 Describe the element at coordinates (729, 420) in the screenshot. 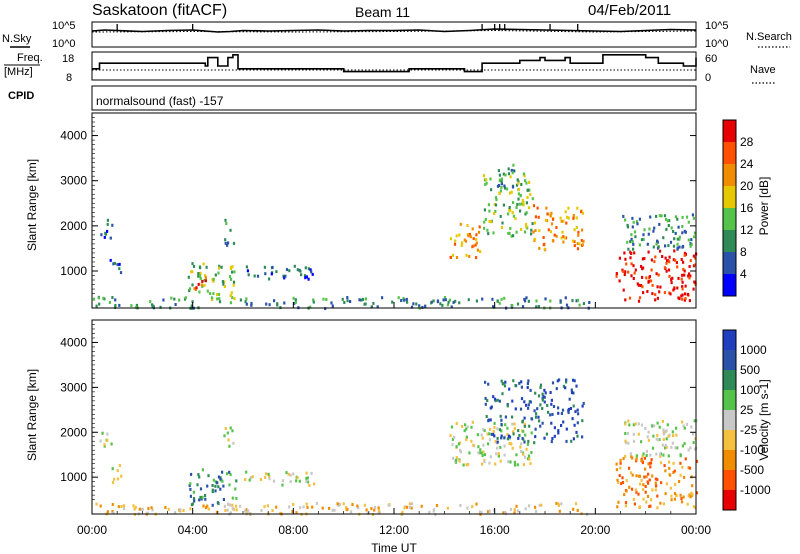

I see `velocity-cbar-frame` at that location.